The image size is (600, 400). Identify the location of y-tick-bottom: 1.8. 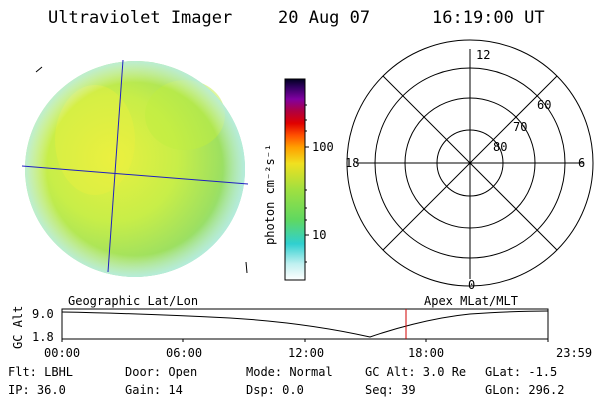
(43, 337).